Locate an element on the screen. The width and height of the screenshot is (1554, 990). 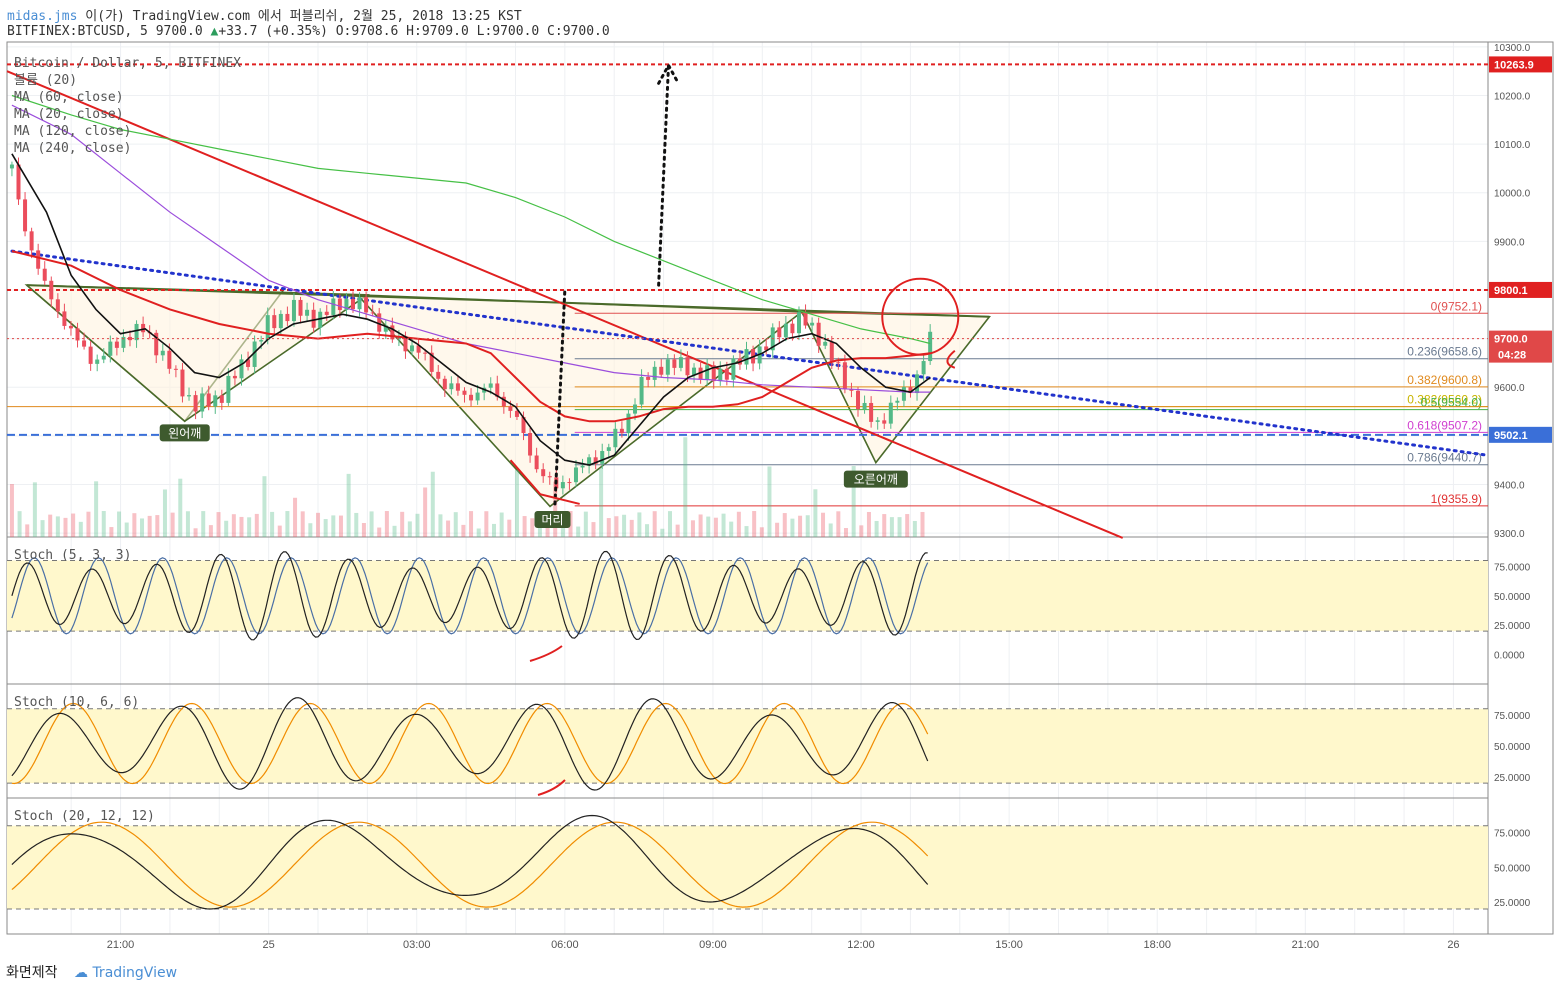
head-triangle is located at coordinates (580, 400).